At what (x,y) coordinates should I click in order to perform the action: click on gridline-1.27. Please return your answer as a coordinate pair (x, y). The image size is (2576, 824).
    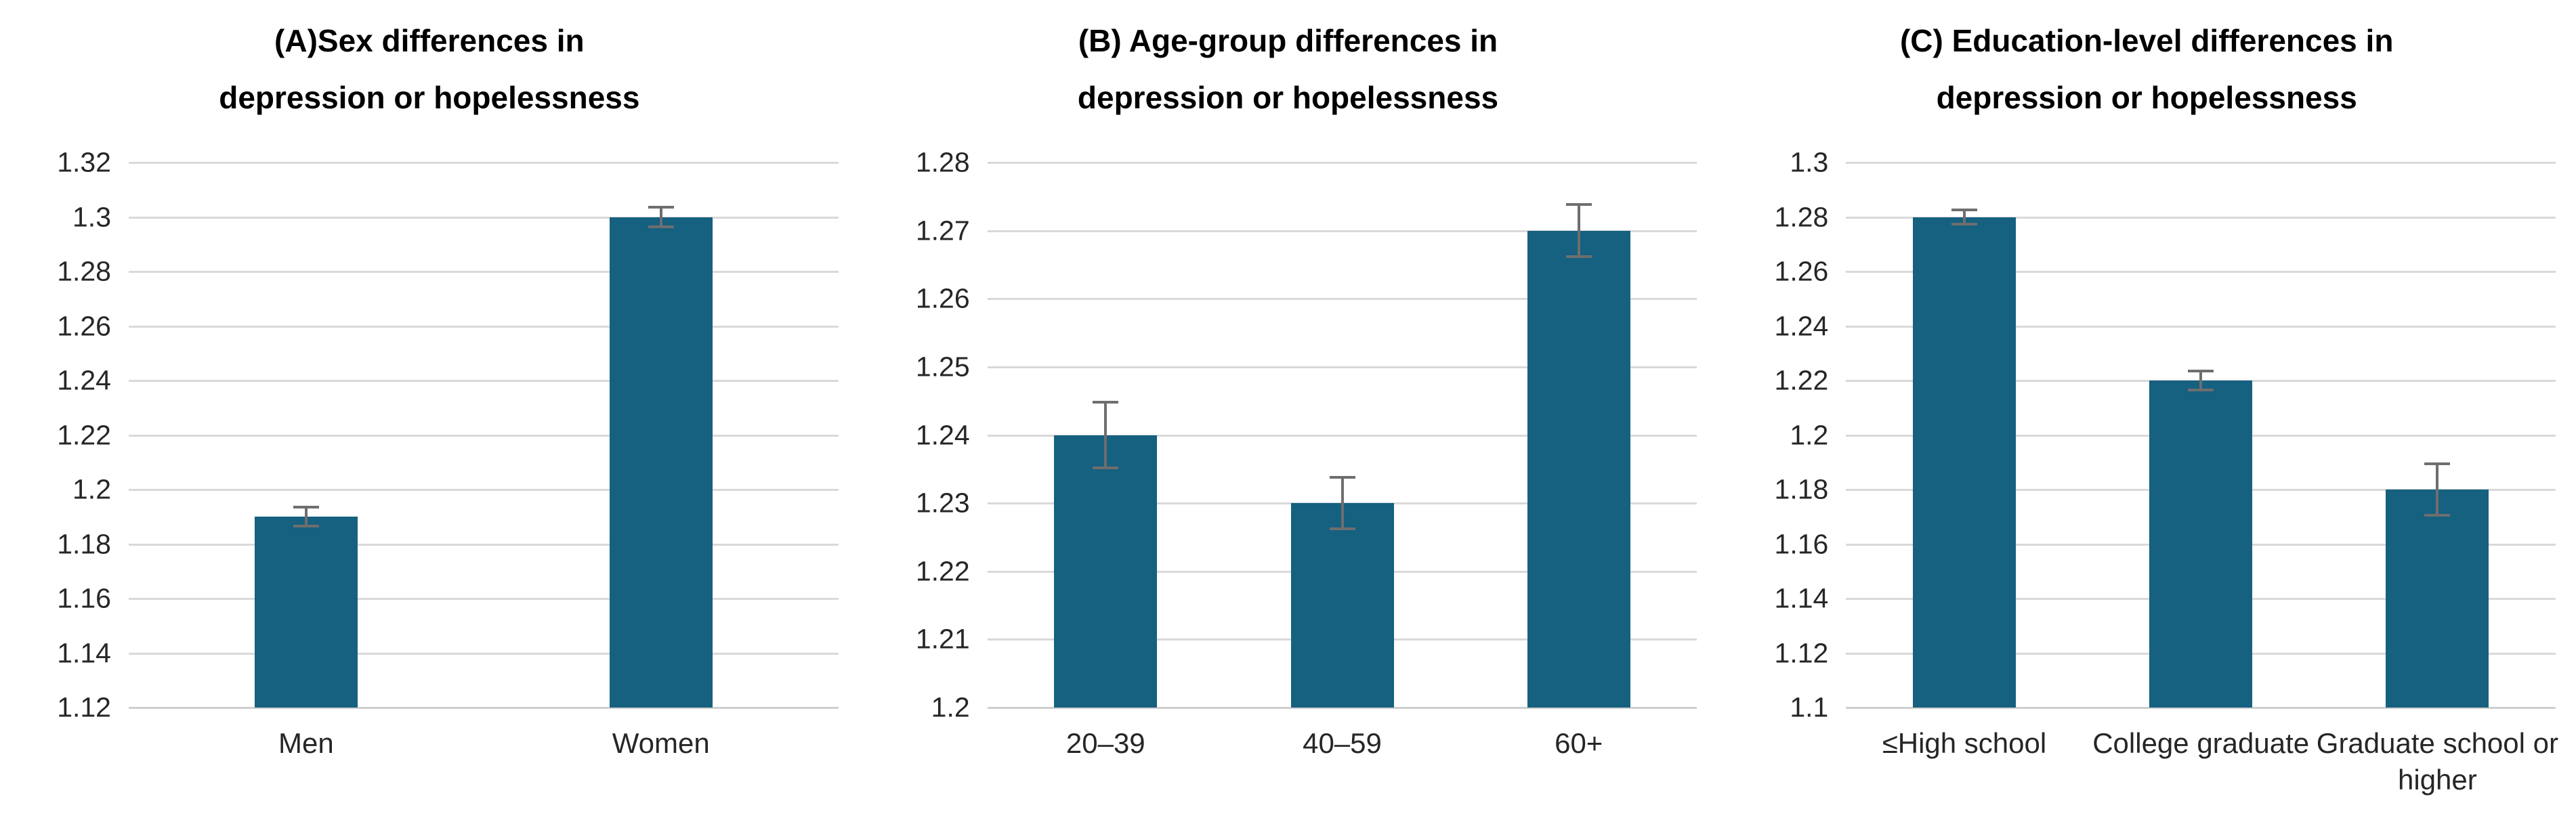
    Looking at the image, I should click on (1342, 231).